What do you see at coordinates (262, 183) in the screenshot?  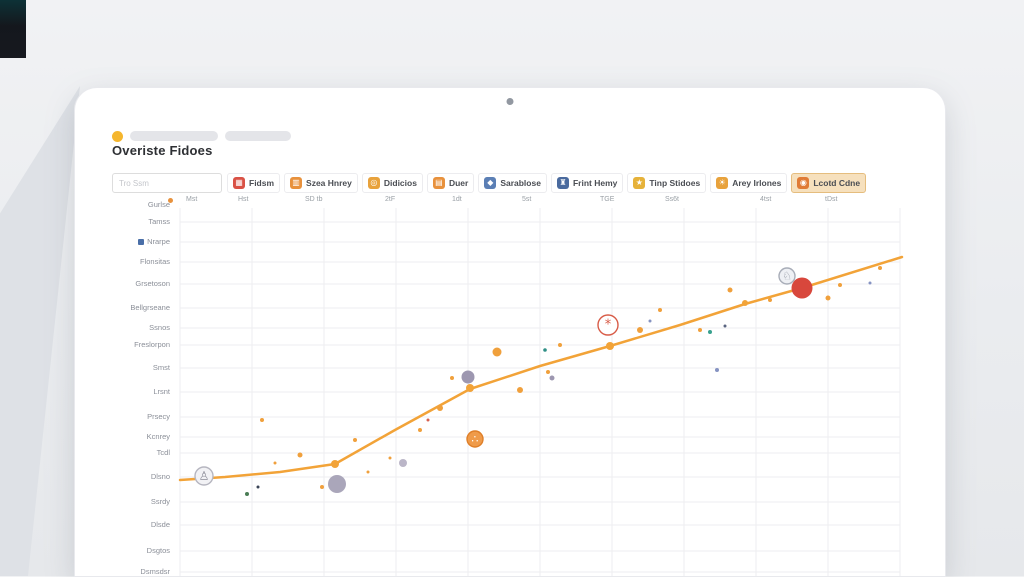 I see `filter-chip-label: Fidsm` at bounding box center [262, 183].